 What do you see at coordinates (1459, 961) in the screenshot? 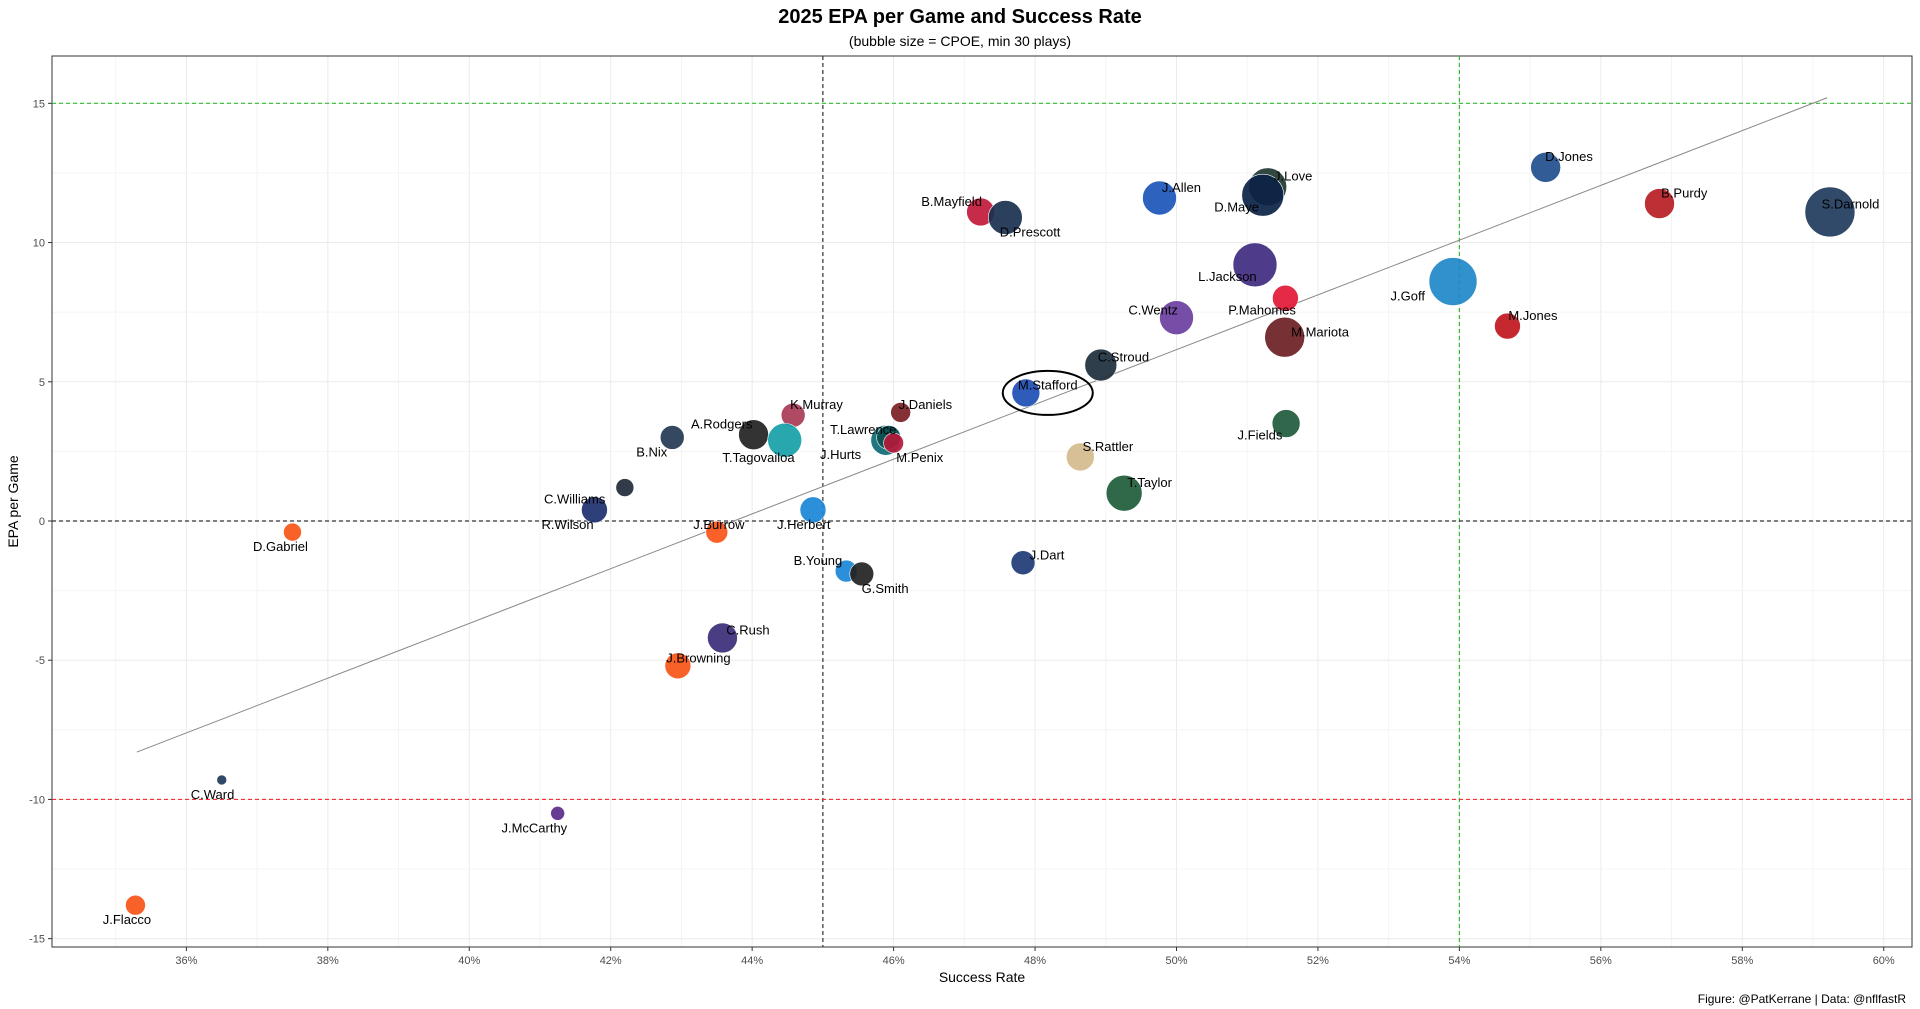
I see `x-tick-label: 54%` at bounding box center [1459, 961].